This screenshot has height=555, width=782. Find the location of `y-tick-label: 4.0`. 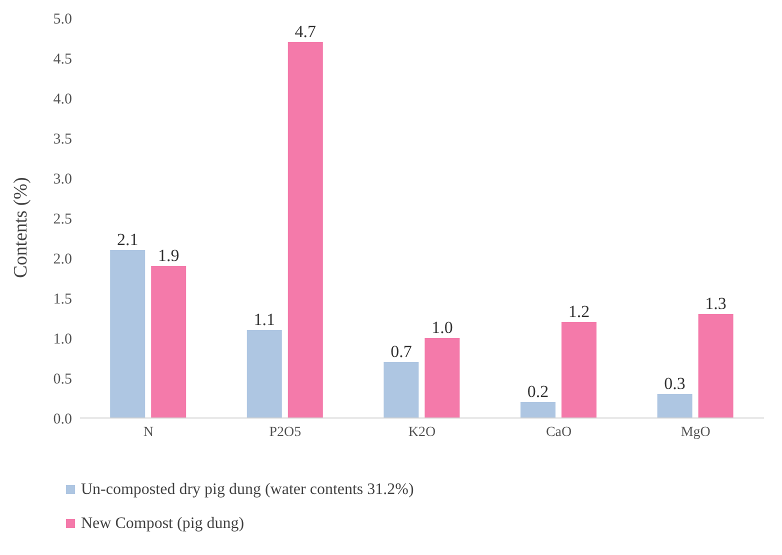

y-tick-label: 4.0 is located at coordinates (62, 99).